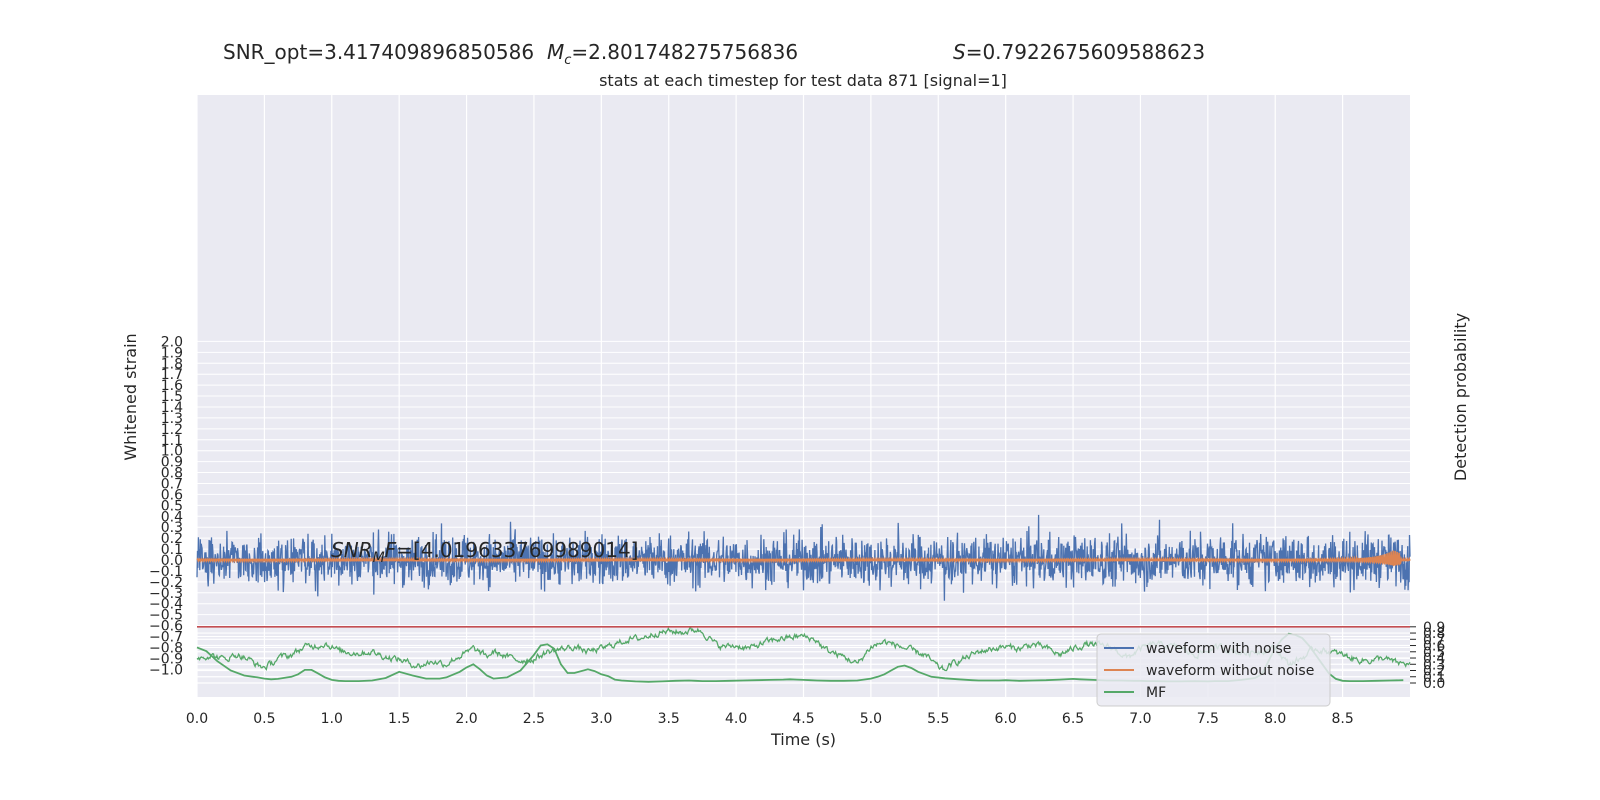  Describe the element at coordinates (172, 528) in the screenshot. I see `y-left-tick-label: 0.3` at that location.